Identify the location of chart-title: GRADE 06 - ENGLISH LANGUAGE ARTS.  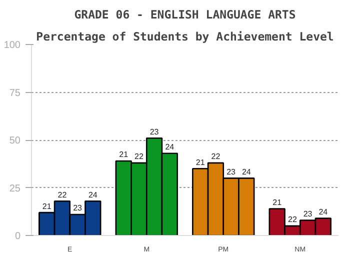
(185, 15).